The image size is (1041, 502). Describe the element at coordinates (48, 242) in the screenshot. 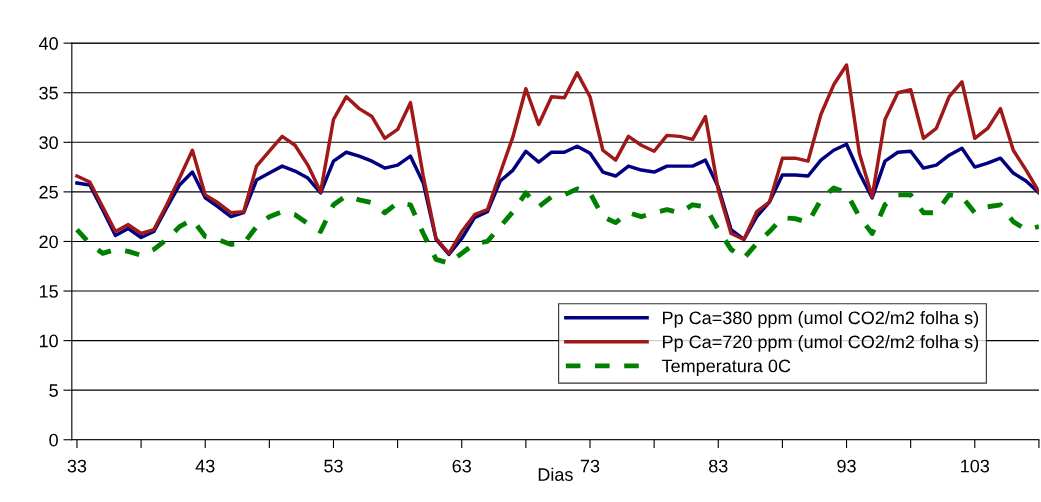

I see `y-tick-label: 20` at that location.